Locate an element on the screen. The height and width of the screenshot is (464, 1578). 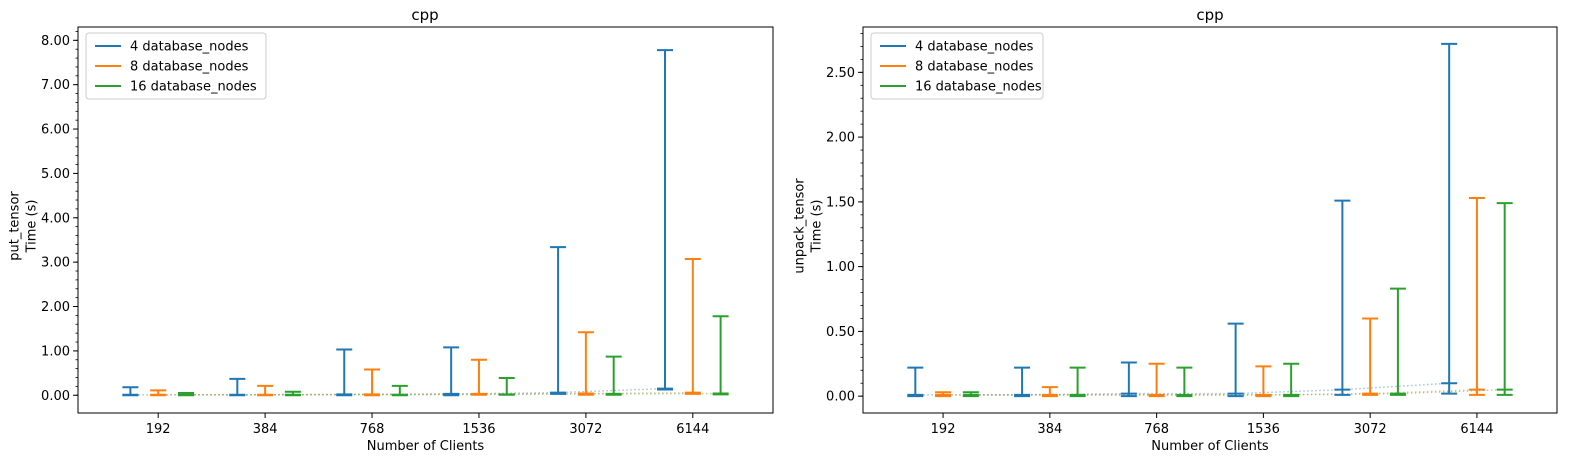
y-tick-label: 4.00 is located at coordinates (55, 218).